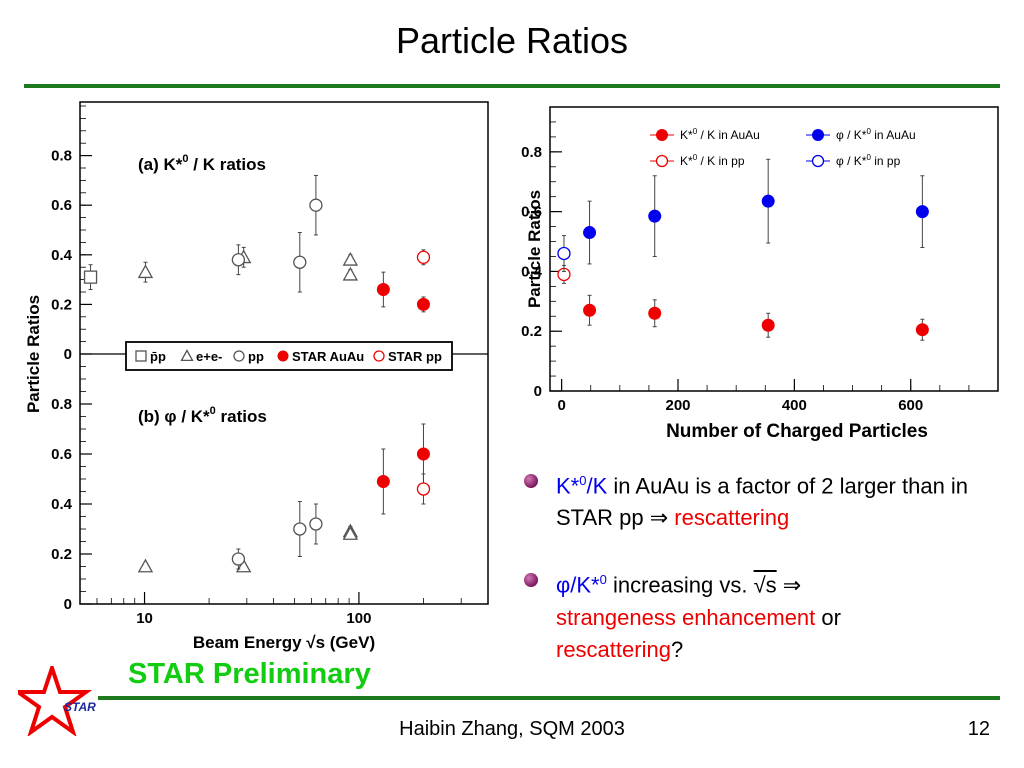  Describe the element at coordinates (578, 585) in the screenshot. I see `phi-kstar-label: φ/K*` at that location.